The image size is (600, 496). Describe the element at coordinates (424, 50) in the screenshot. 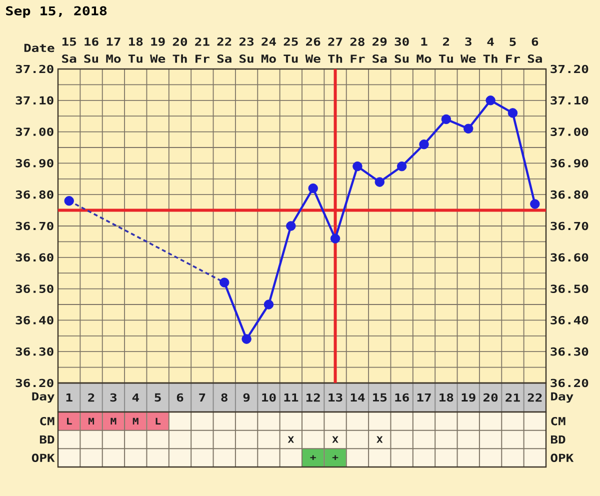

I see `x2-tick-label: 1 Mo` at that location.